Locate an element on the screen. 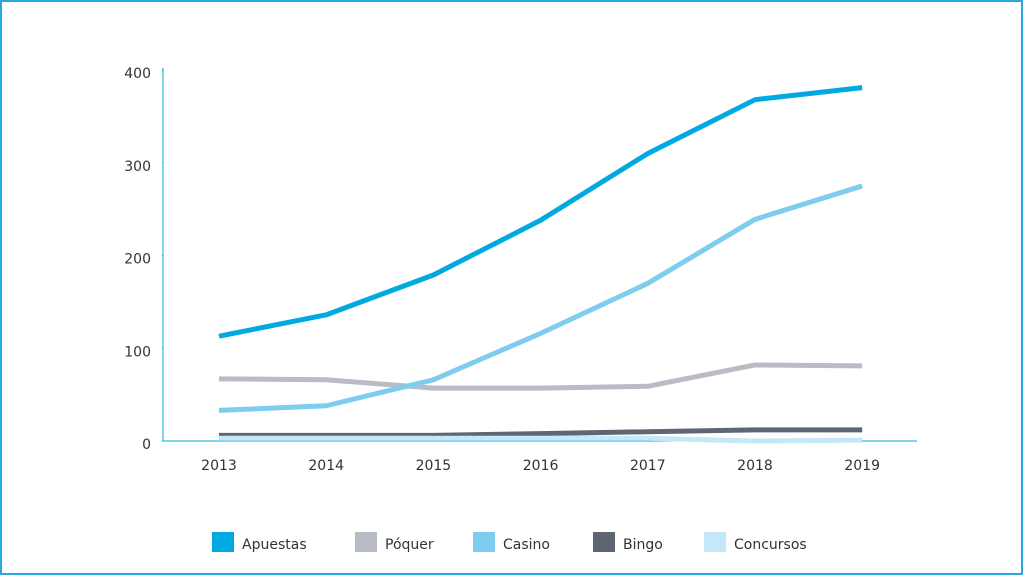 The image size is (1023, 575). x-tick-label: 2016 is located at coordinates (541, 466).